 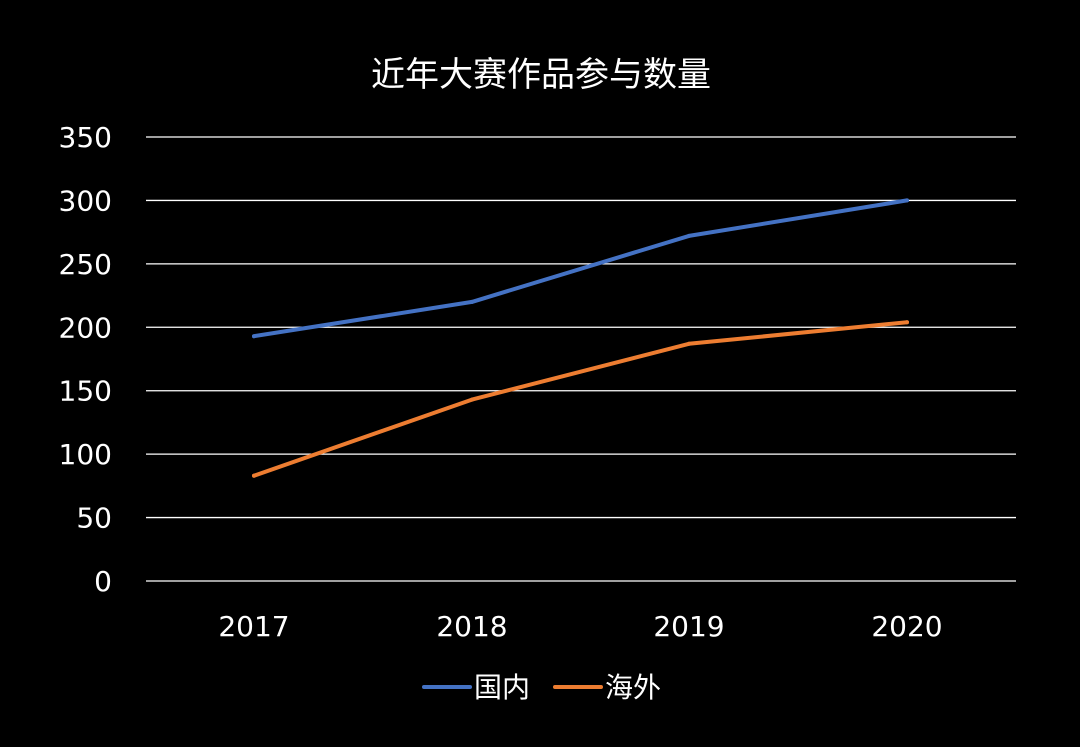 What do you see at coordinates (906, 626) in the screenshot?
I see `x-tick-label: 2020` at bounding box center [906, 626].